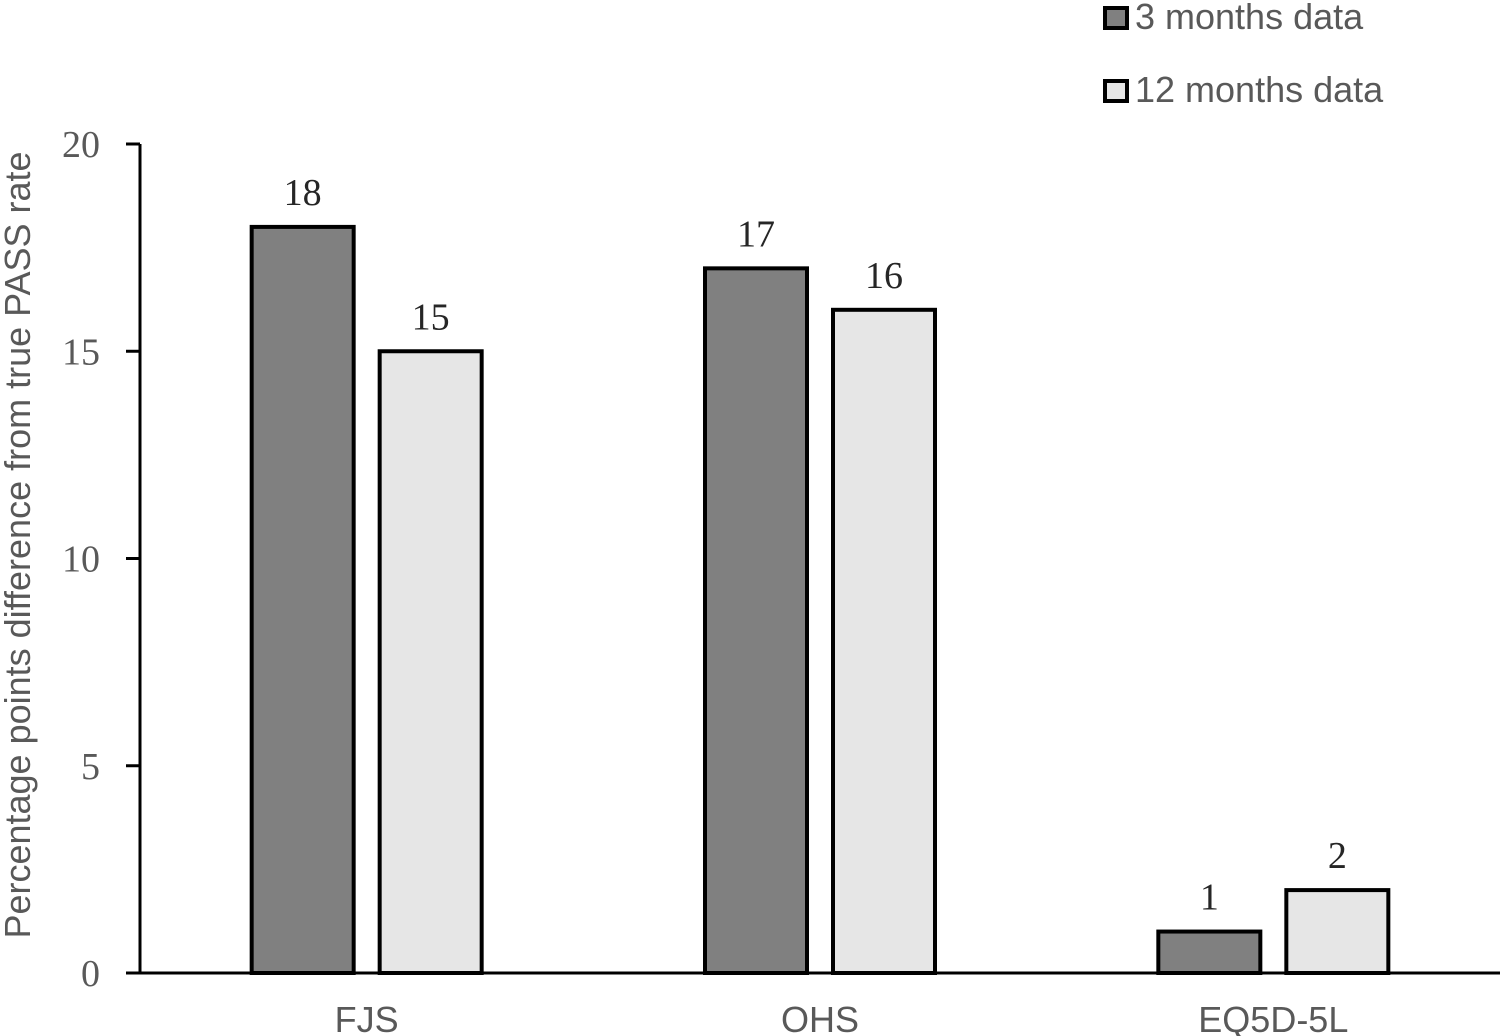  What do you see at coordinates (81, 352) in the screenshot?
I see `y-tick-label: 15` at bounding box center [81, 352].